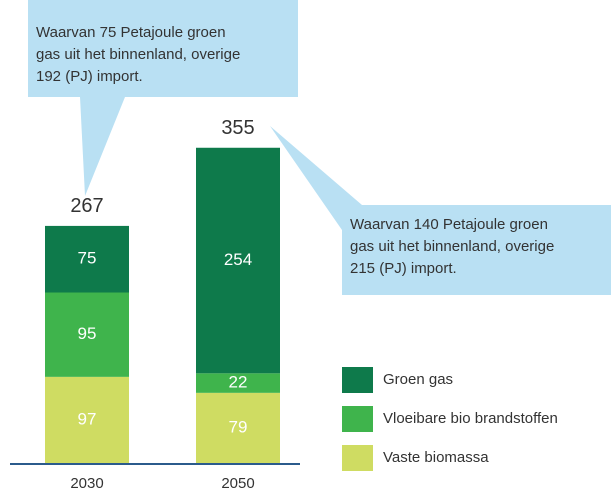 The height and width of the screenshot is (494, 611). Describe the element at coordinates (131, 32) in the screenshot. I see `annotation-text: Waarvan 75 Petajoule groen` at that location.